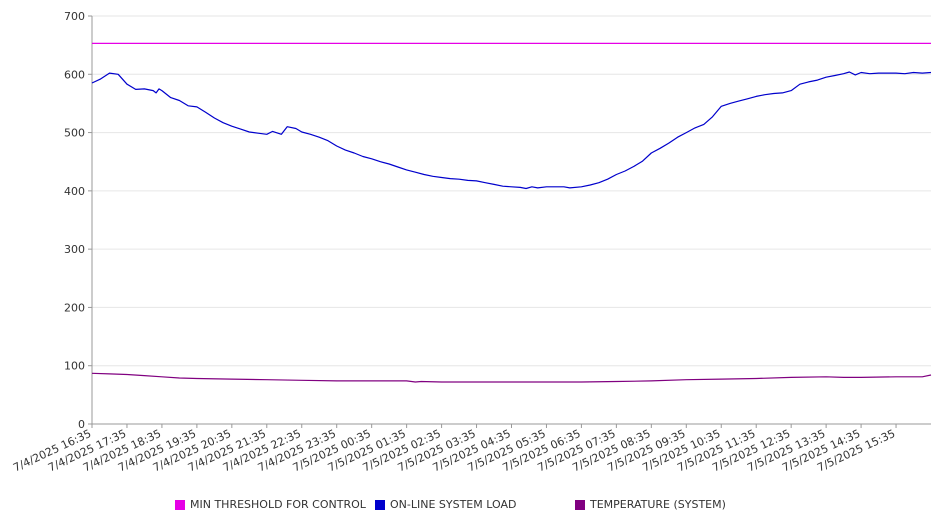 This screenshot has height=526, width=946. Describe the element at coordinates (180, 504) in the screenshot. I see `legend-swatch-min-threshold` at that location.